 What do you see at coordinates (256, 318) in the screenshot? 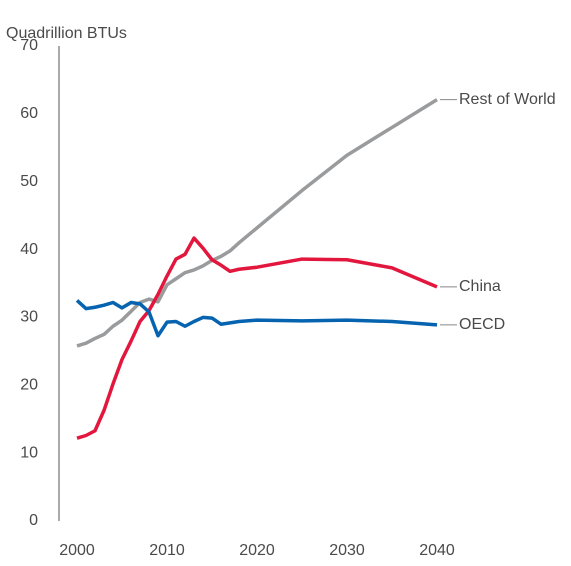
I see `series-line` at bounding box center [256, 318].